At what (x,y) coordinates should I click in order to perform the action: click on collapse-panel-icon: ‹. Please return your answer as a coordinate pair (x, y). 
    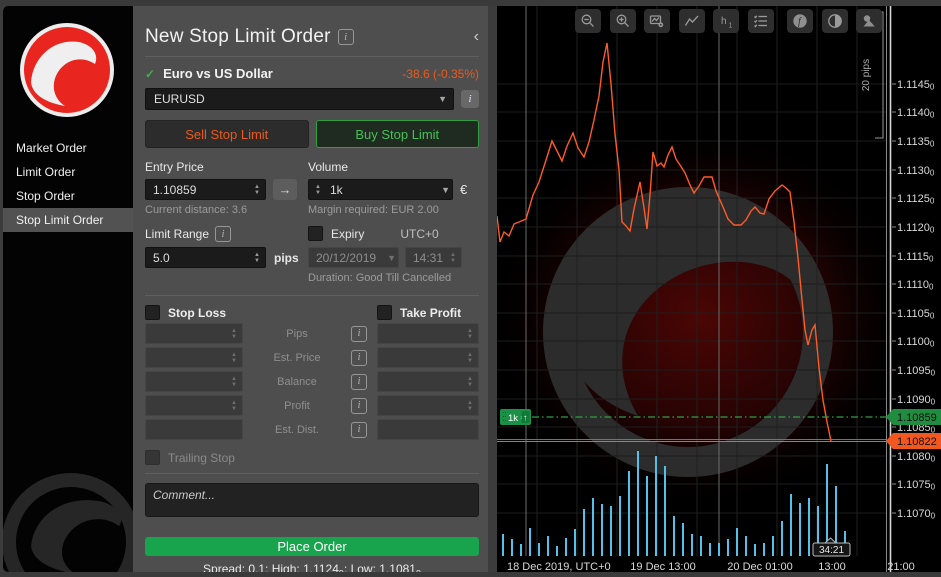
    Looking at the image, I should click on (476, 36).